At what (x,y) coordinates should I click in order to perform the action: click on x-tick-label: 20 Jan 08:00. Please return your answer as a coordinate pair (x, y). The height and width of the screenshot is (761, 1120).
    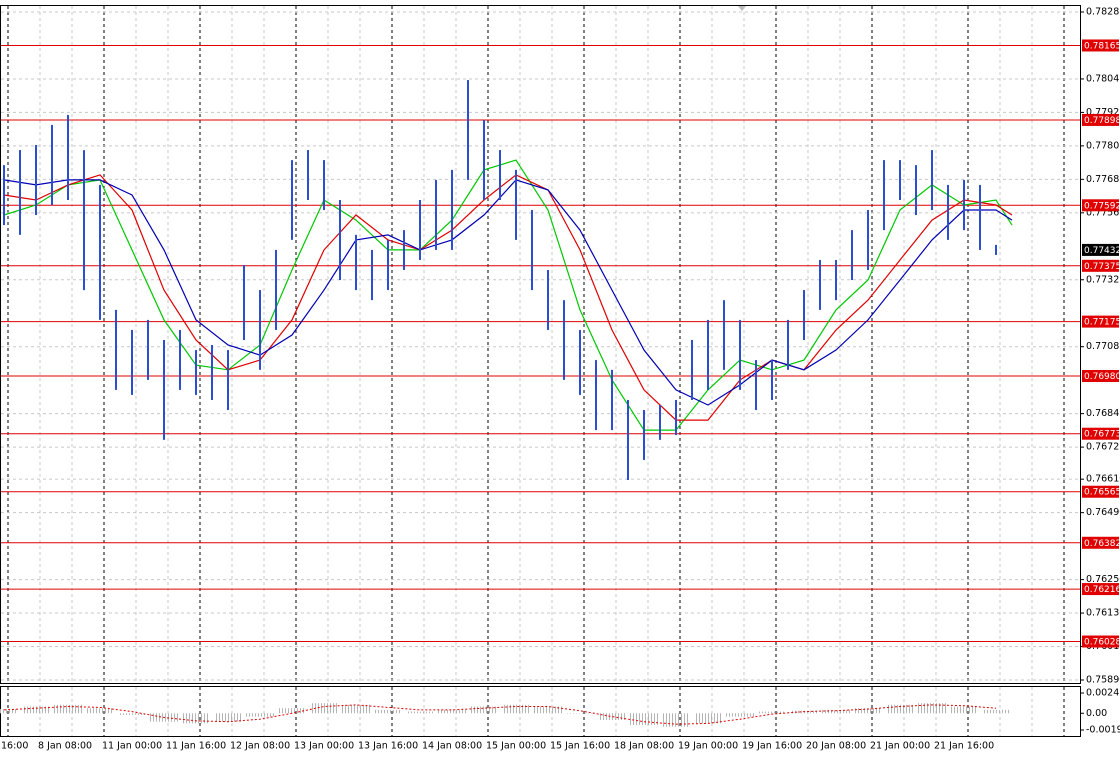
    Looking at the image, I should click on (836, 746).